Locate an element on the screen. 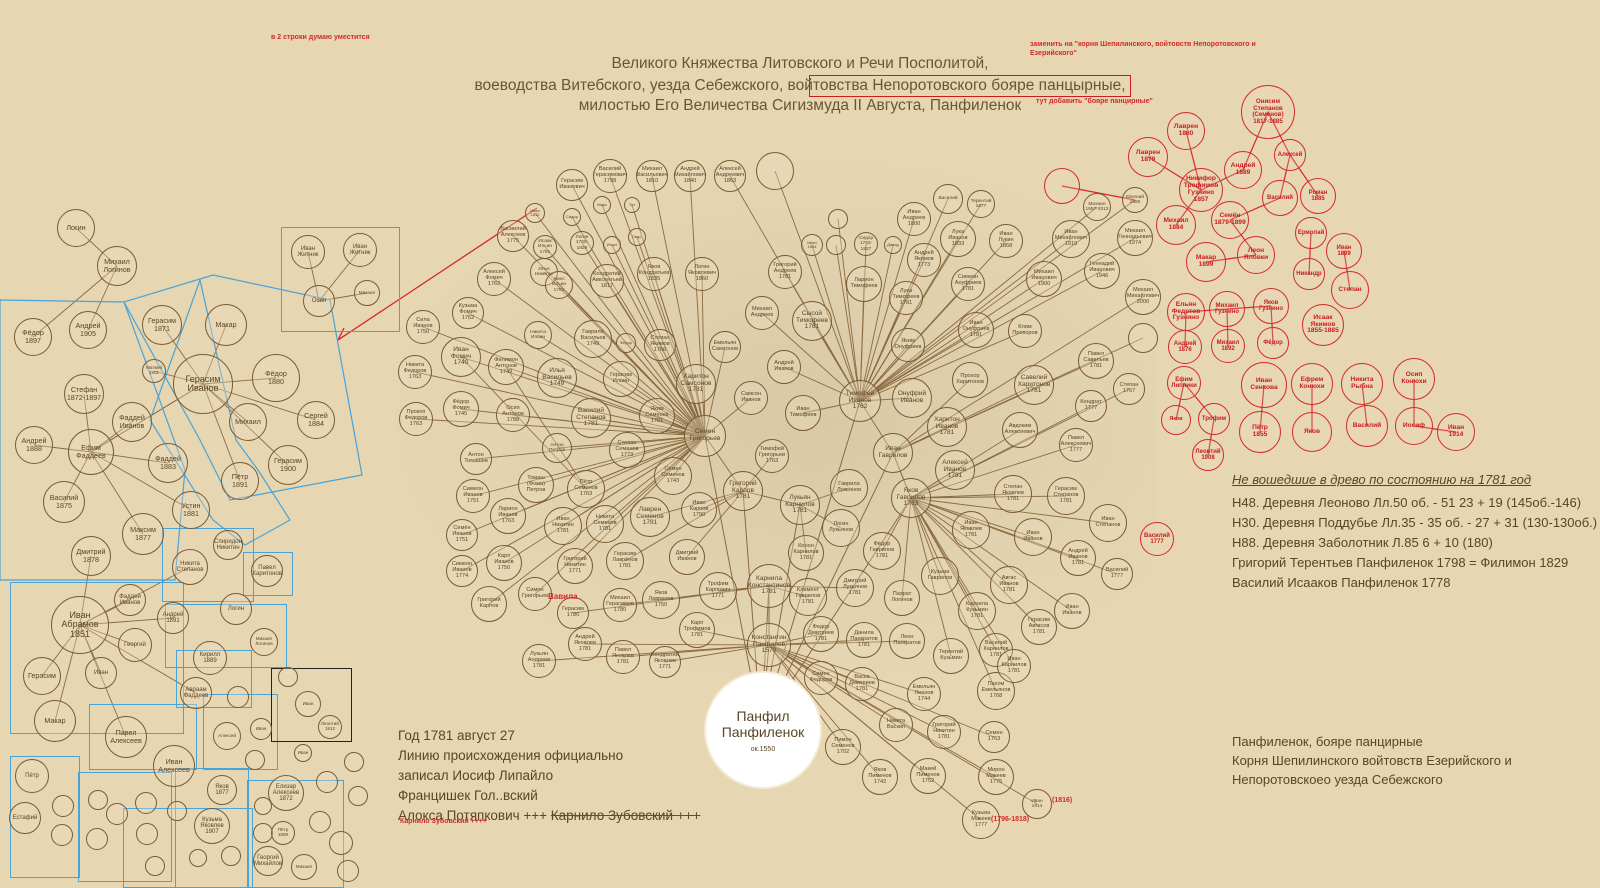 Image resolution: width=1600 pixels, height=888 pixels. person-node: Дмитрий Иванов is located at coordinates (687, 557).